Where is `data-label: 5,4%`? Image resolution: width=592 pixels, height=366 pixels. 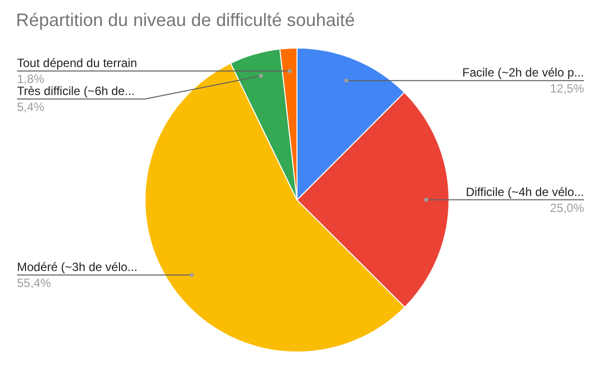
data-label: 5,4% is located at coordinates (31, 107).